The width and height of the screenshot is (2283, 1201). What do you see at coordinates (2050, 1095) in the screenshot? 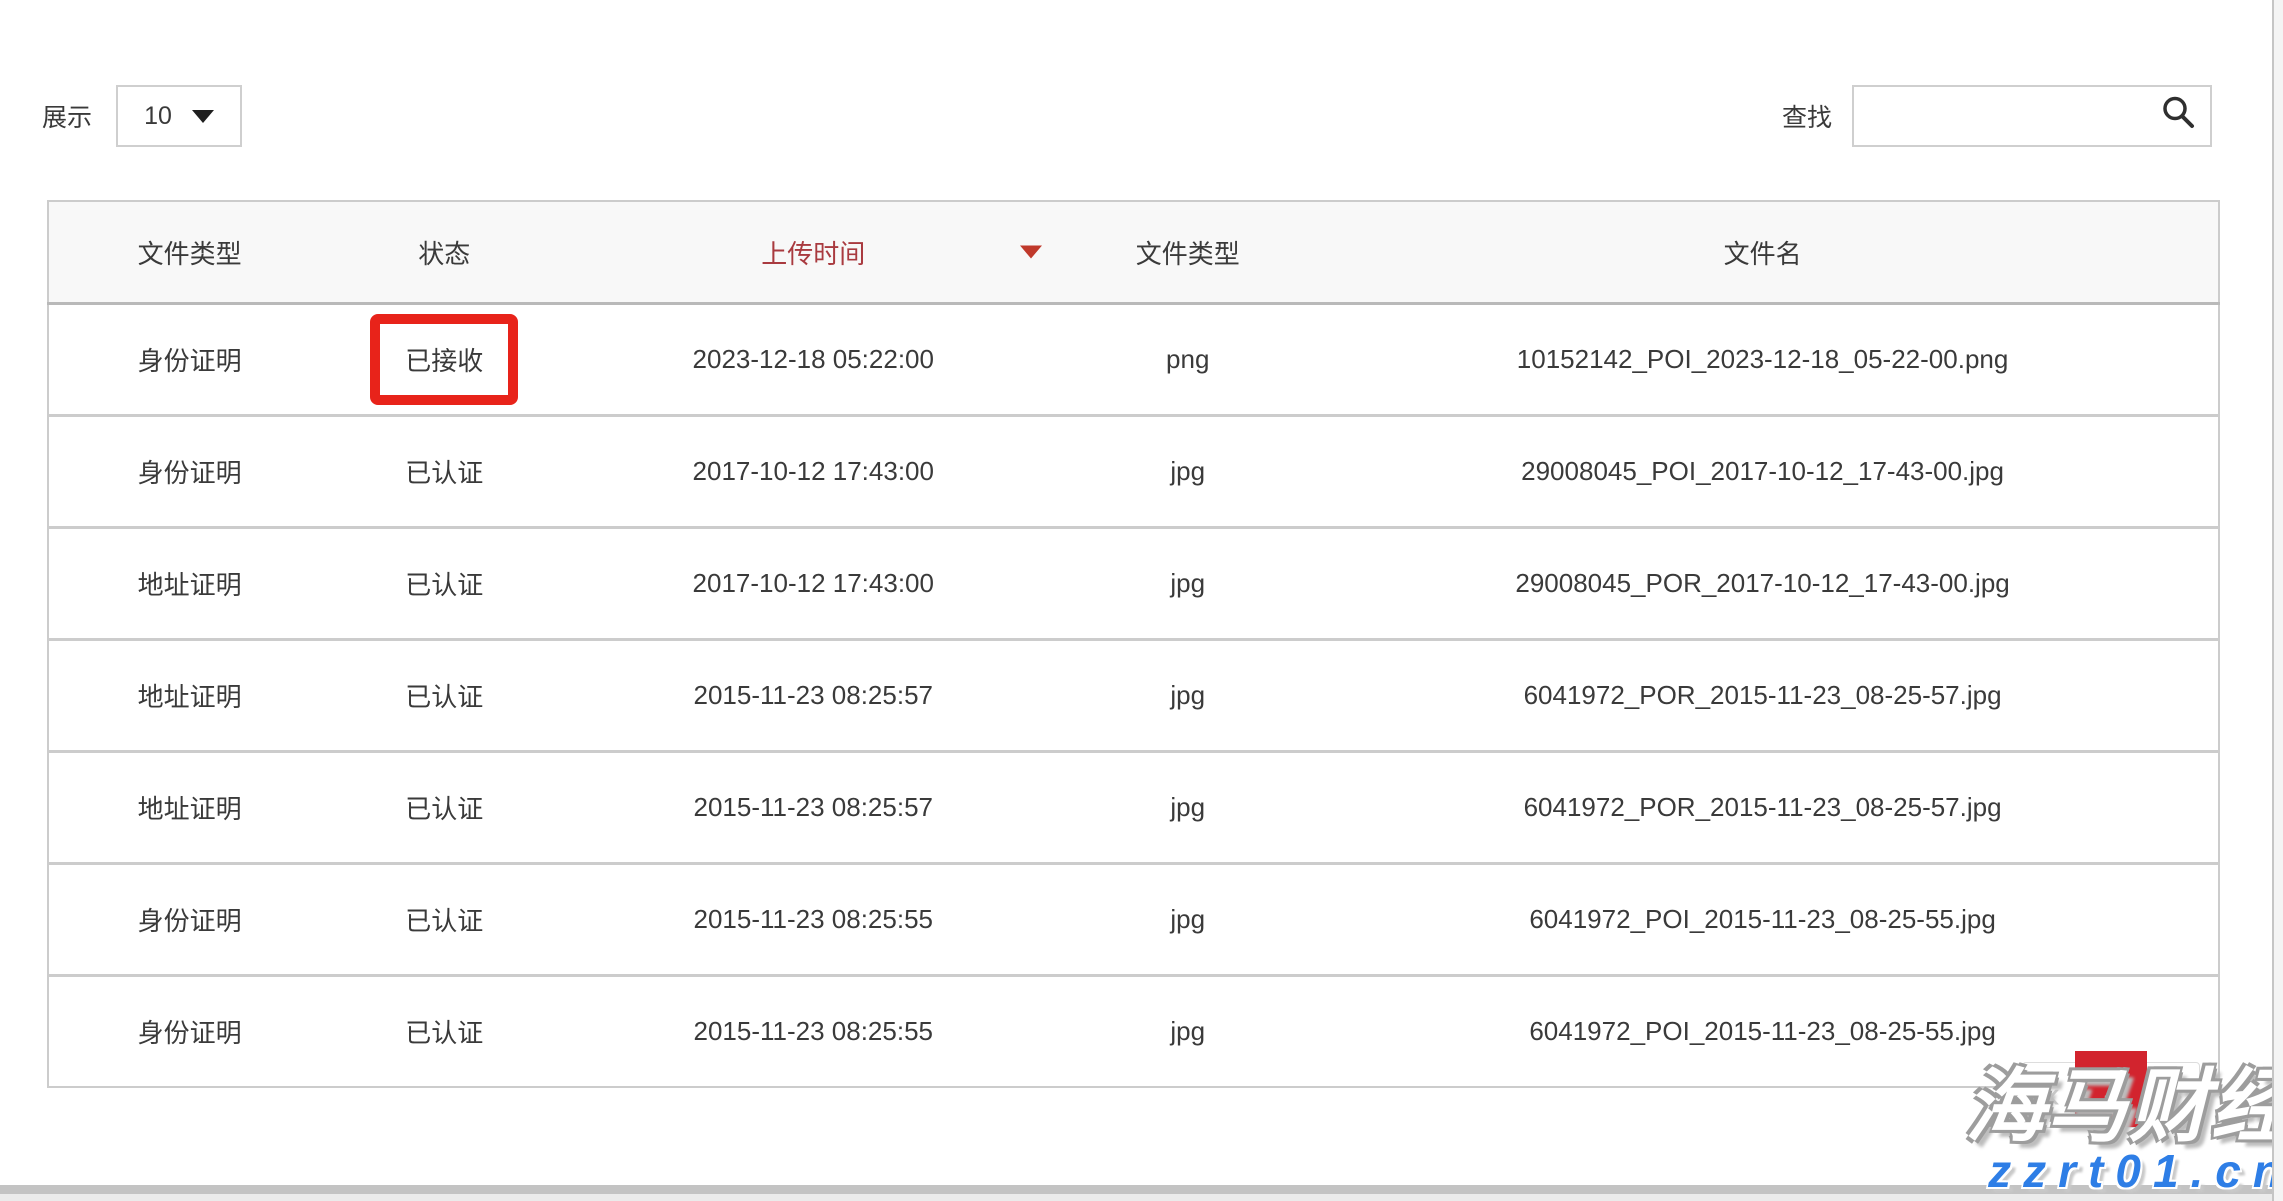
I see `pagination-prev-button: «` at bounding box center [2050, 1095].